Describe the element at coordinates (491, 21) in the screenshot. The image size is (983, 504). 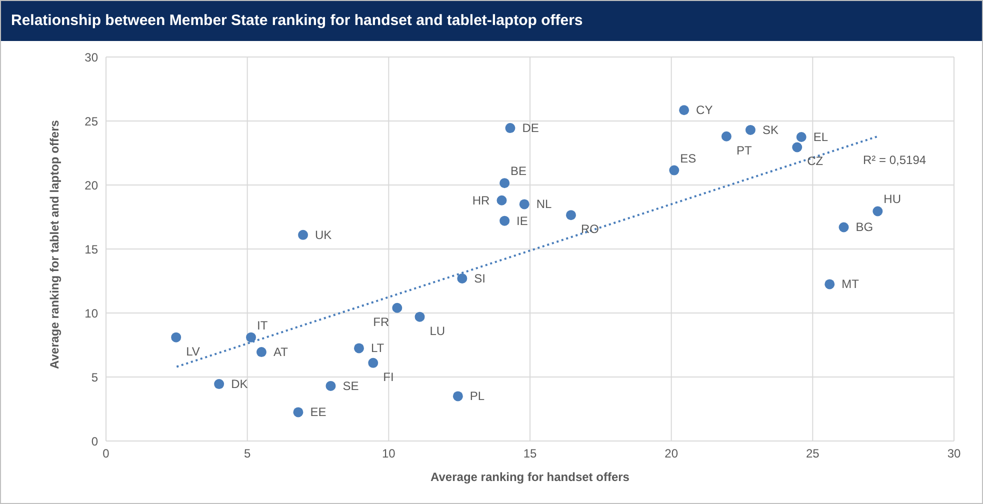
I see `chart-title: Relationship between Member State ranking for handset and tablet-laptop offers` at that location.